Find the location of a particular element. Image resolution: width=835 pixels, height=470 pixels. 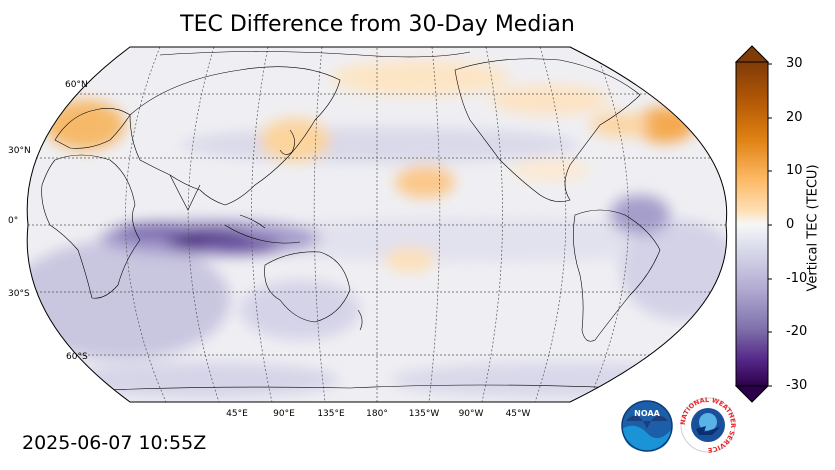

lat-label-60n: 60°N is located at coordinates (76, 85).